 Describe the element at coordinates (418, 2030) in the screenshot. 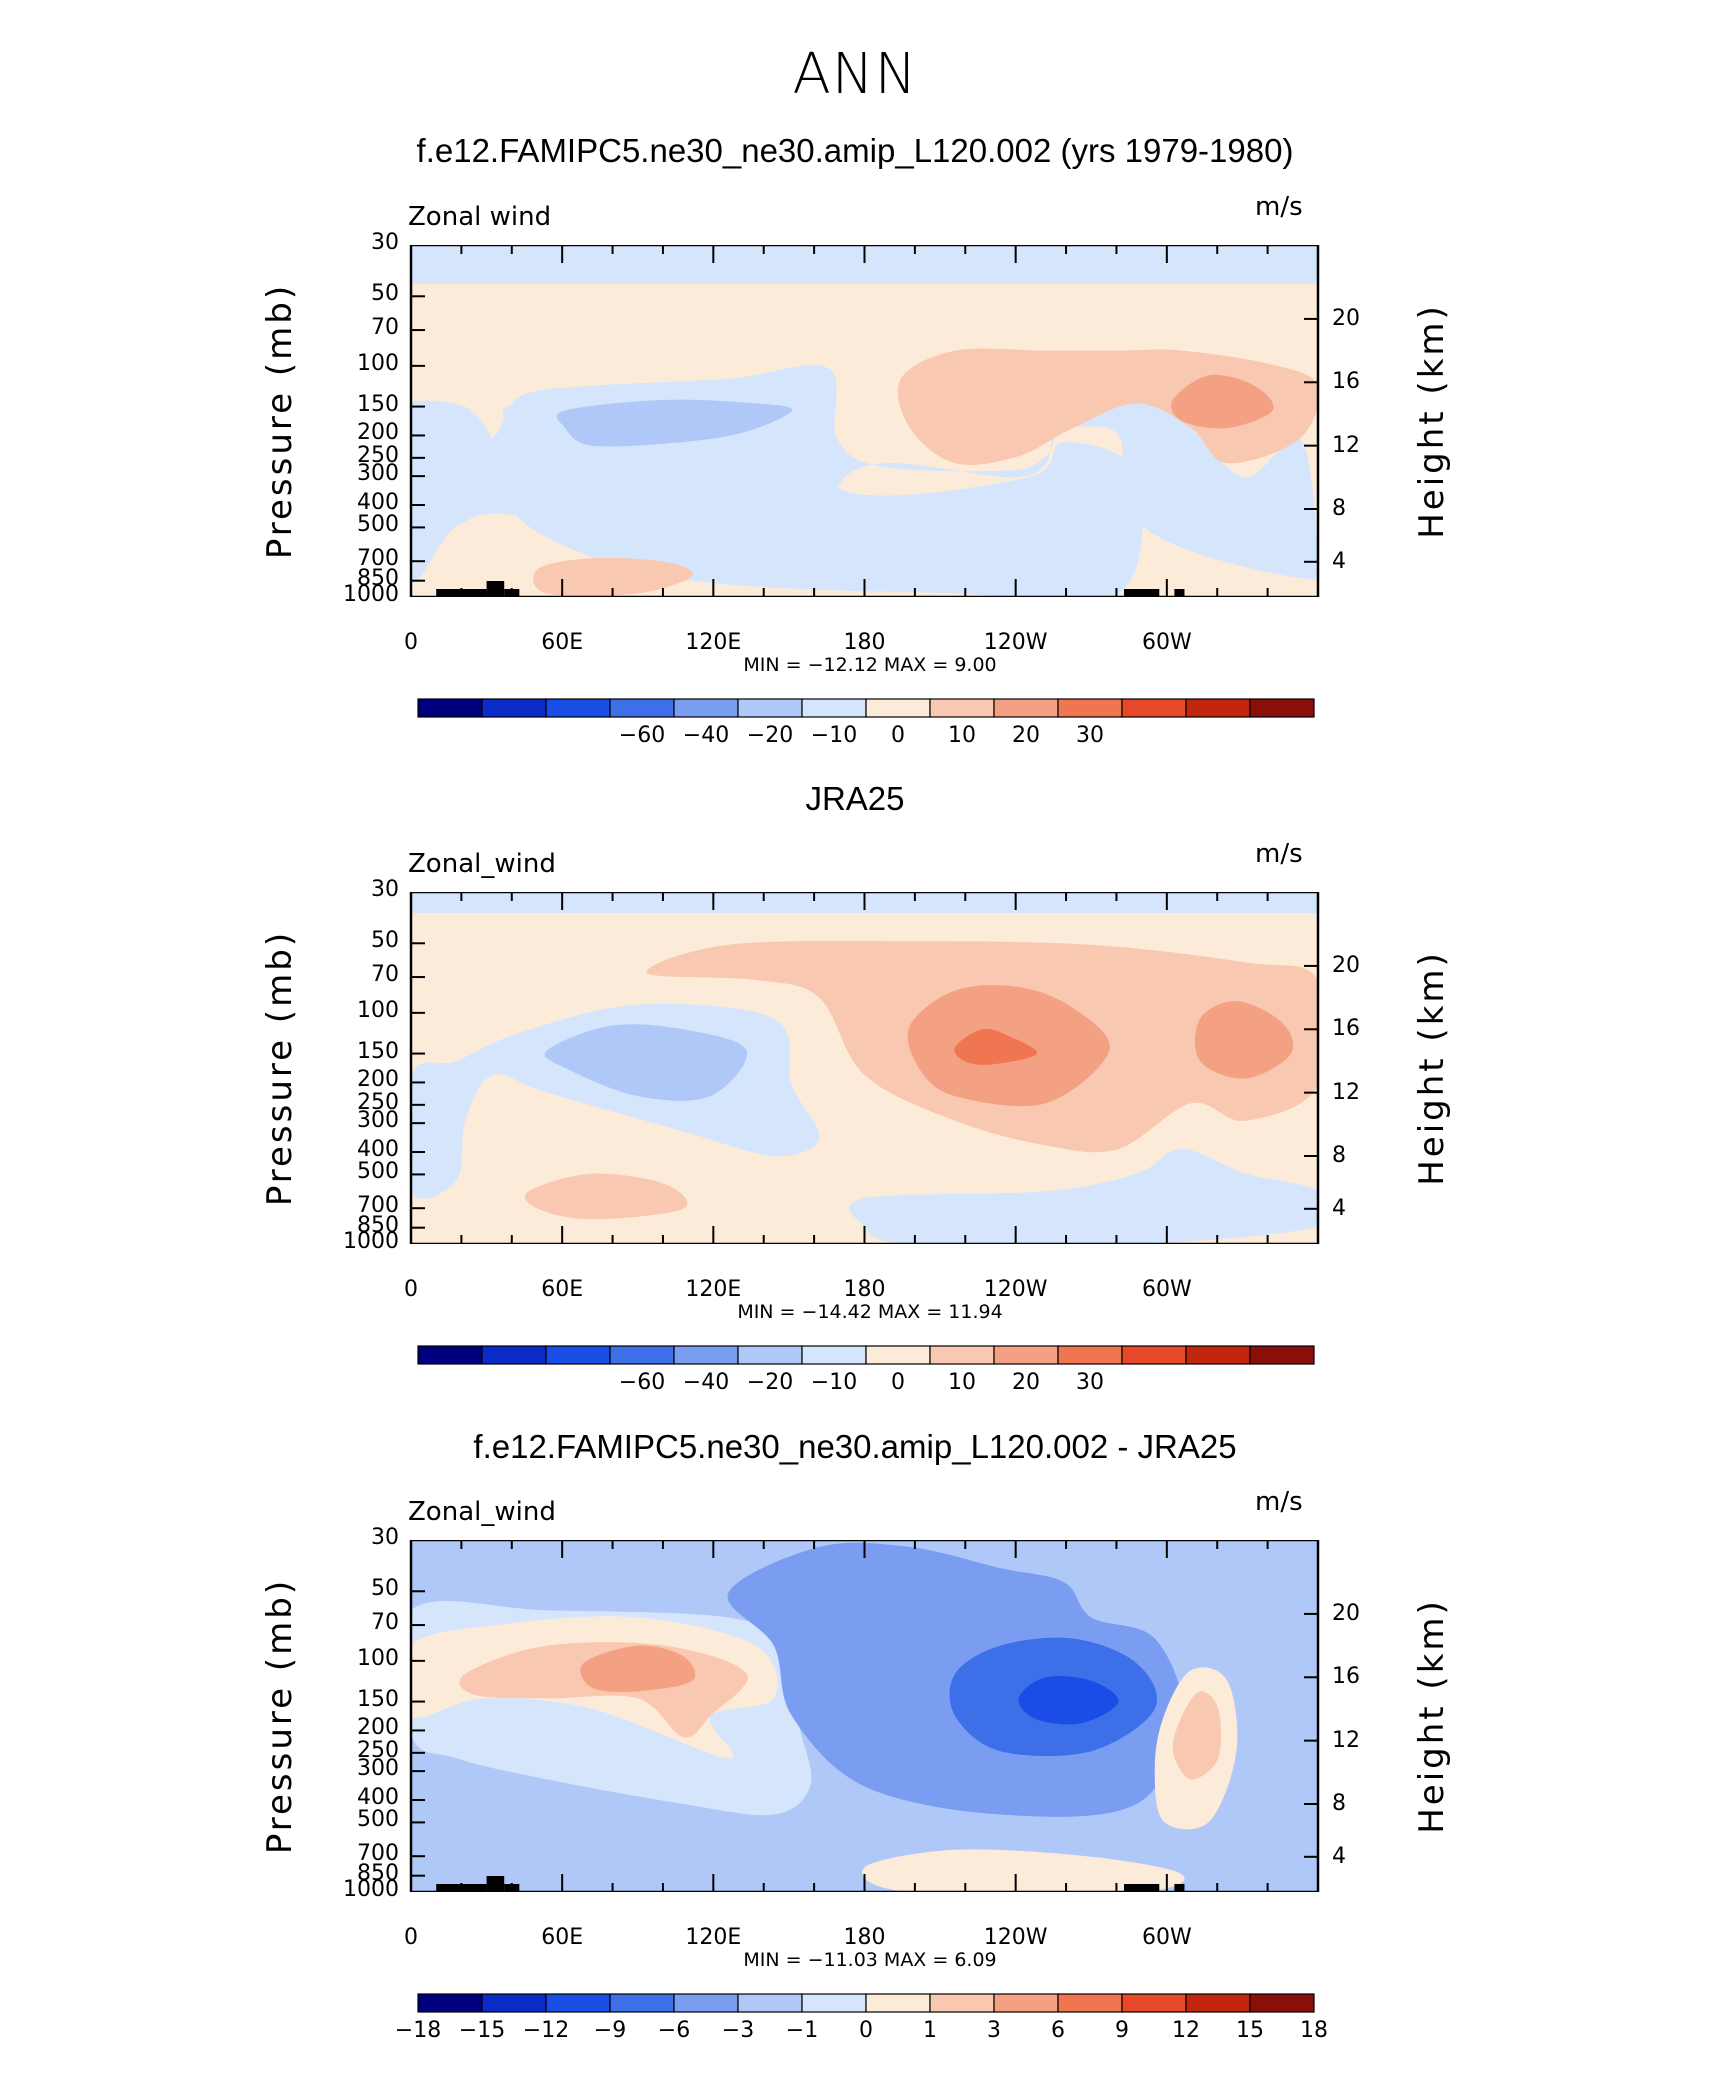

I see `colorbar-label: −18` at that location.